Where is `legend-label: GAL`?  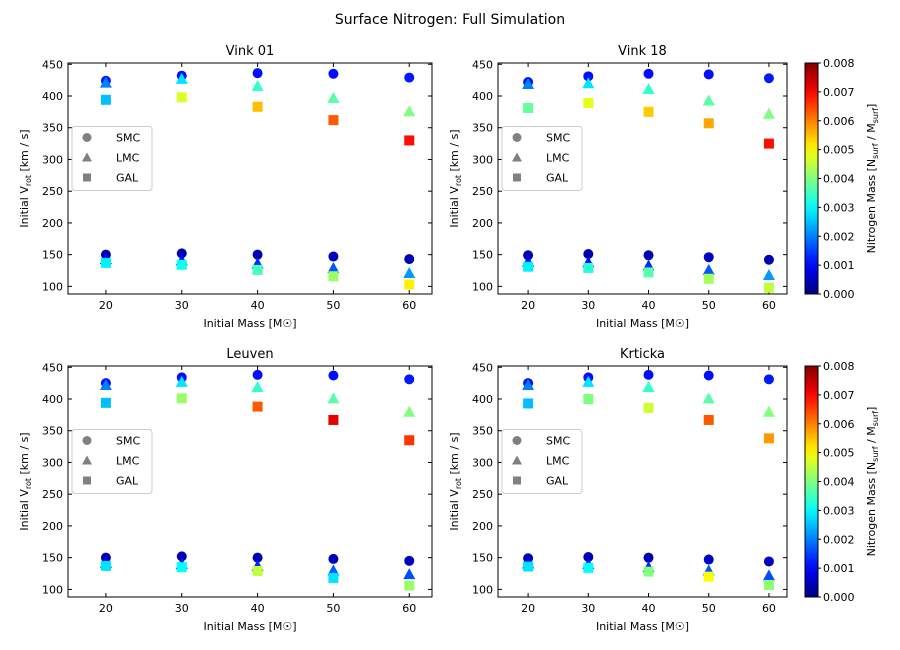 legend-label: GAL is located at coordinates (557, 178).